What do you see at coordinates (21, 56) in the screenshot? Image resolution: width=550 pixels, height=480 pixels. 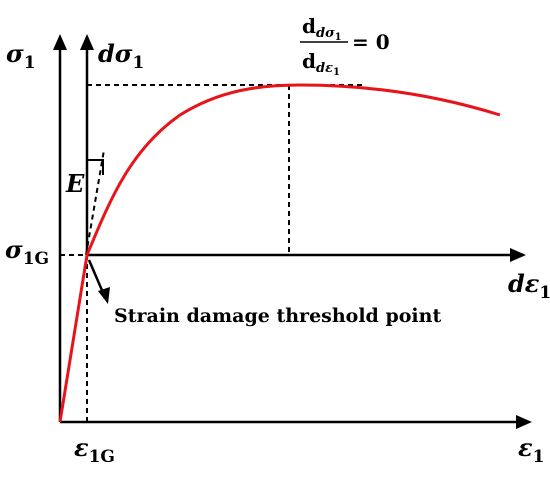 I see `sigma1-label: σ1` at bounding box center [21, 56].